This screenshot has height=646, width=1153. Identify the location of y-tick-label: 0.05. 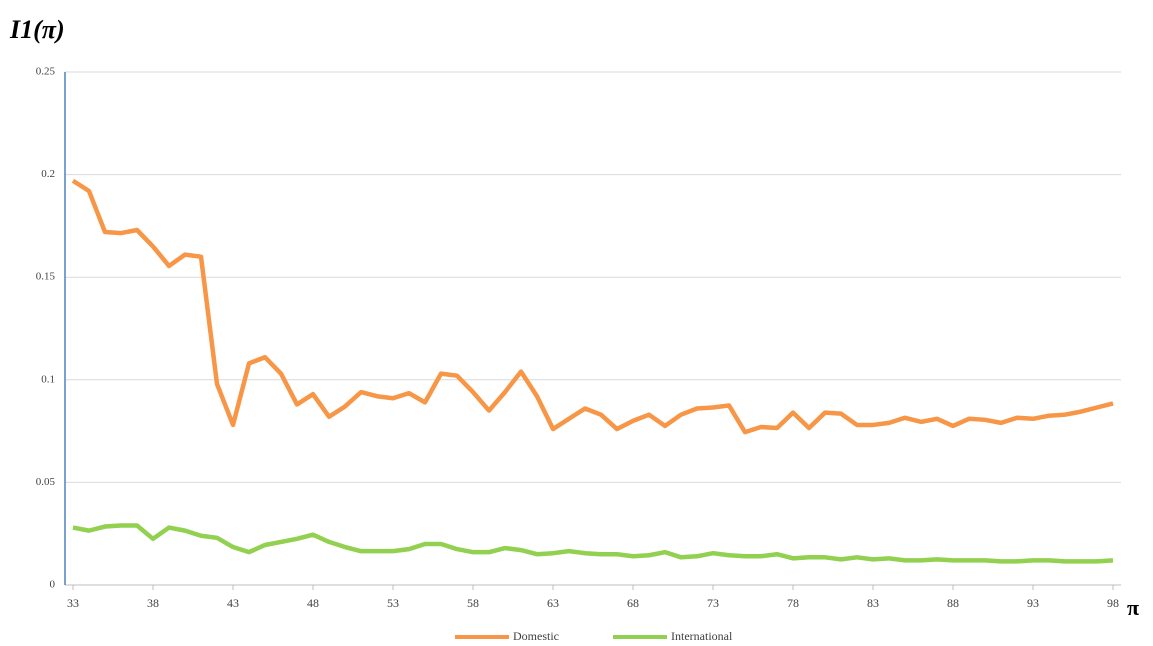
(46, 482).